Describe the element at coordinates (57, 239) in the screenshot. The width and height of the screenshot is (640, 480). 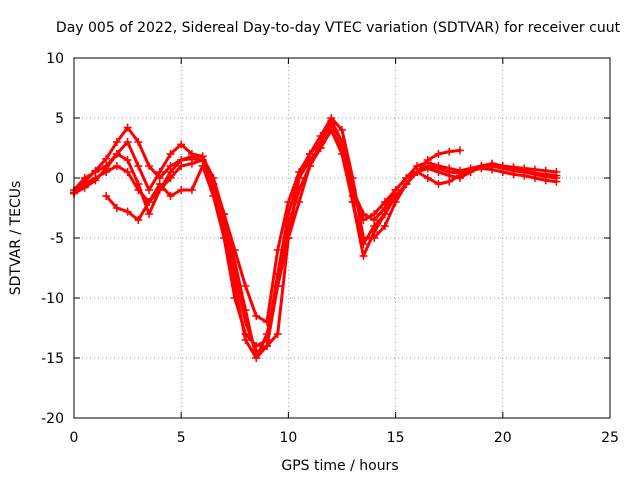
I see `y-tick-label: -5` at that location.